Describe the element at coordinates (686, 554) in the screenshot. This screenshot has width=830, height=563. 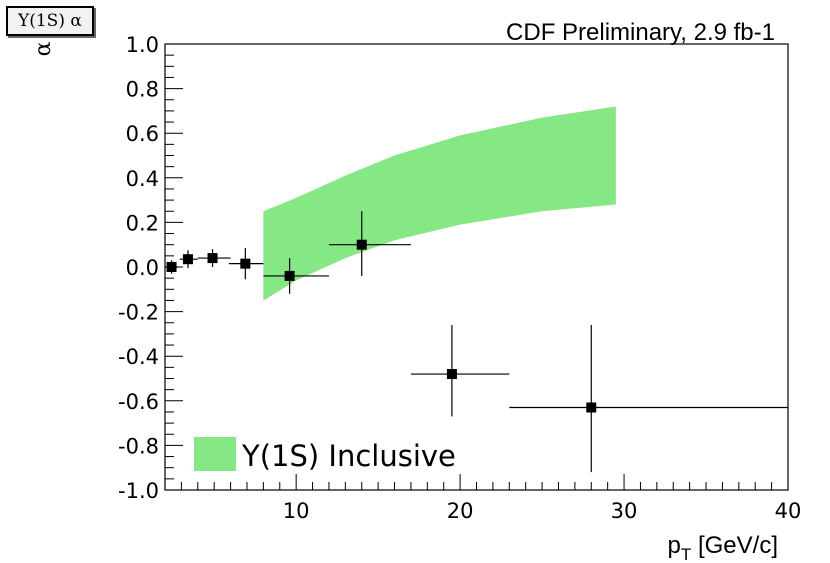
I see `x-axis-label-sub: T` at that location.